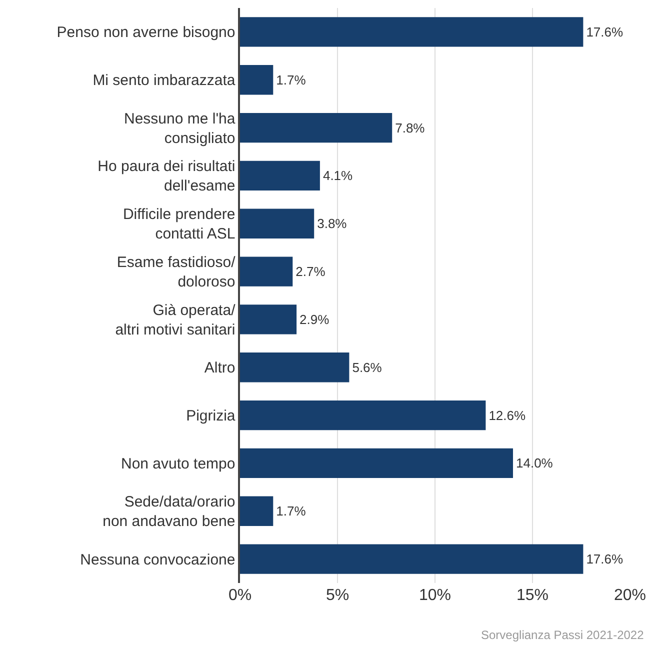  What do you see at coordinates (175, 320) in the screenshot?
I see `y-tick-label: Già operata/ altri motivi sanitari` at bounding box center [175, 320].